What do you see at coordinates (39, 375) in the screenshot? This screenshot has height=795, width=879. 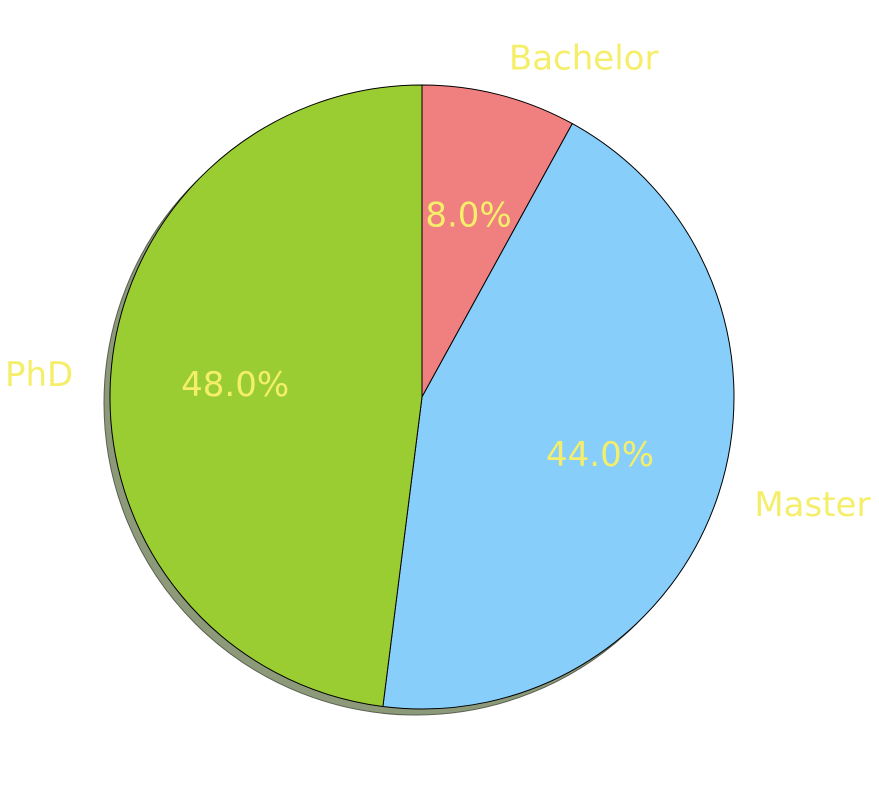 I see `category-label-phd: PhD` at bounding box center [39, 375].